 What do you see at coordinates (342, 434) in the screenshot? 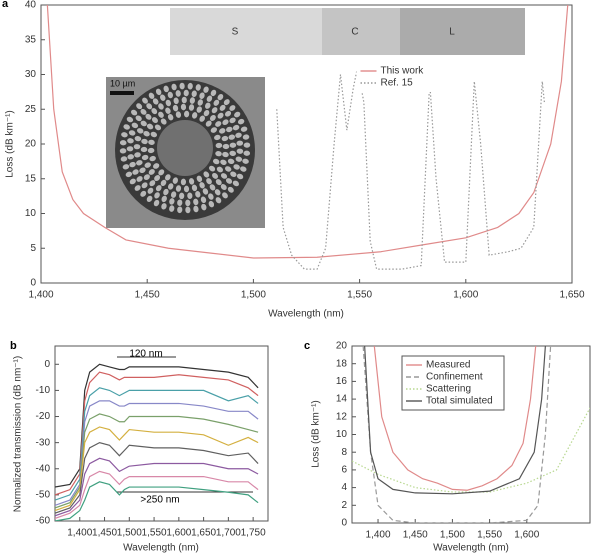
I see `y-tick-label: 10` at bounding box center [342, 434].